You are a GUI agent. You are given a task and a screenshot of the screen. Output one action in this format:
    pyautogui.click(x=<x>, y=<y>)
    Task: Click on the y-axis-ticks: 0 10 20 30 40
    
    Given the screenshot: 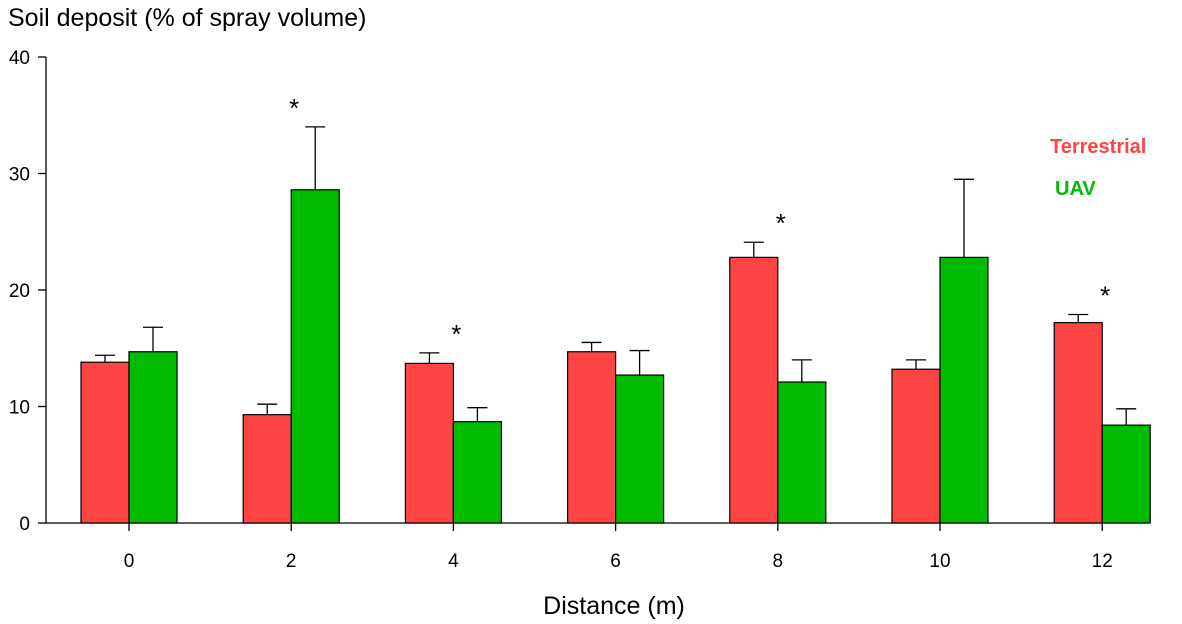 What is the action you would take?
    pyautogui.click(x=27, y=291)
    